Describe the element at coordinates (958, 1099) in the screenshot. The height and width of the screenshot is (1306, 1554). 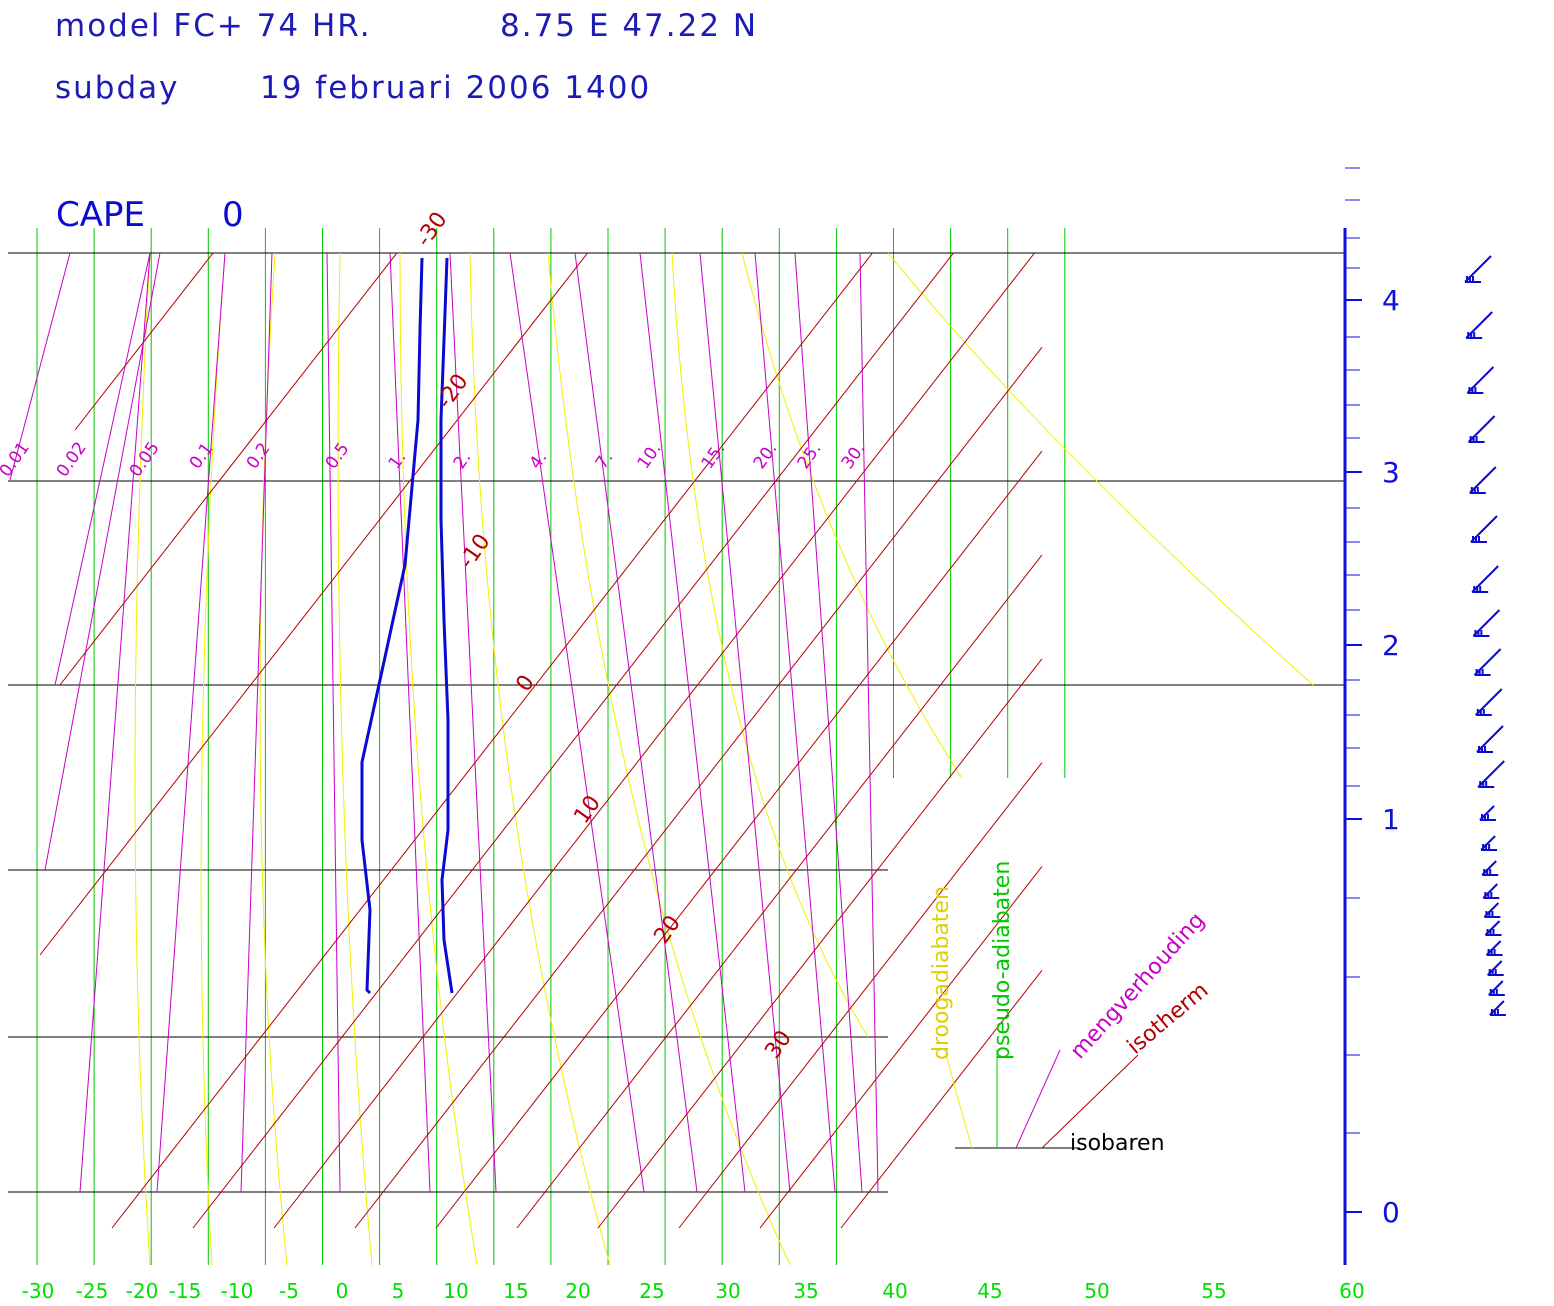
I see `legend-dry-adiabat-line` at that location.